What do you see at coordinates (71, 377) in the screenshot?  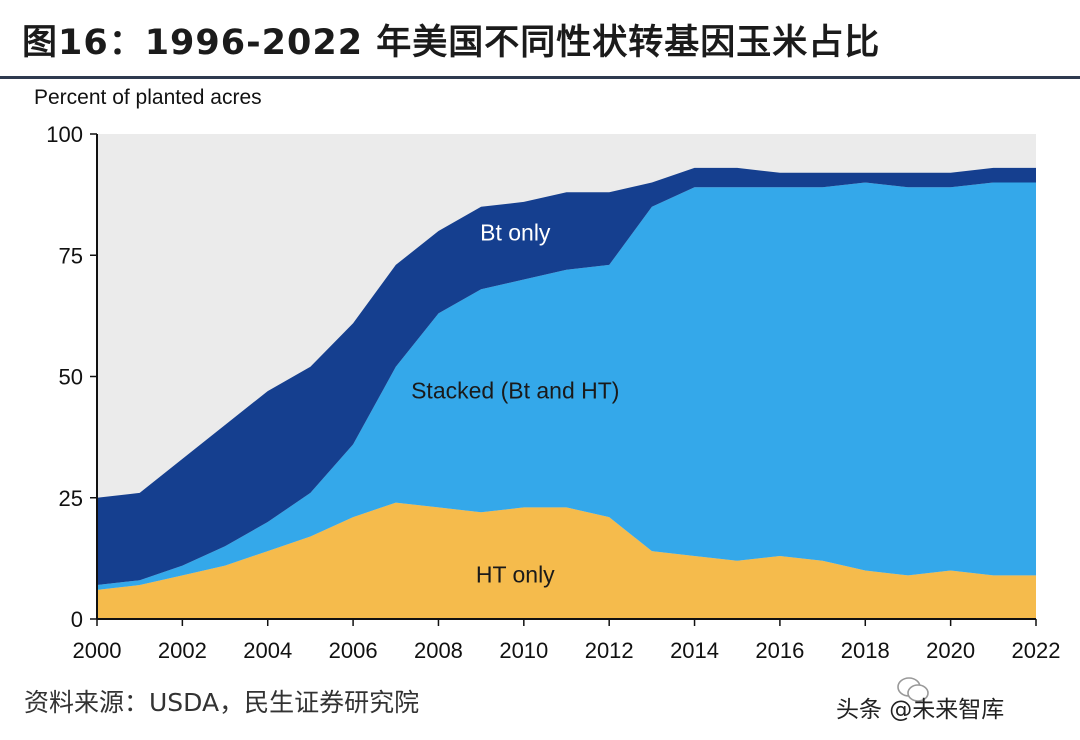 I see `y-tick-label: 50` at bounding box center [71, 377].